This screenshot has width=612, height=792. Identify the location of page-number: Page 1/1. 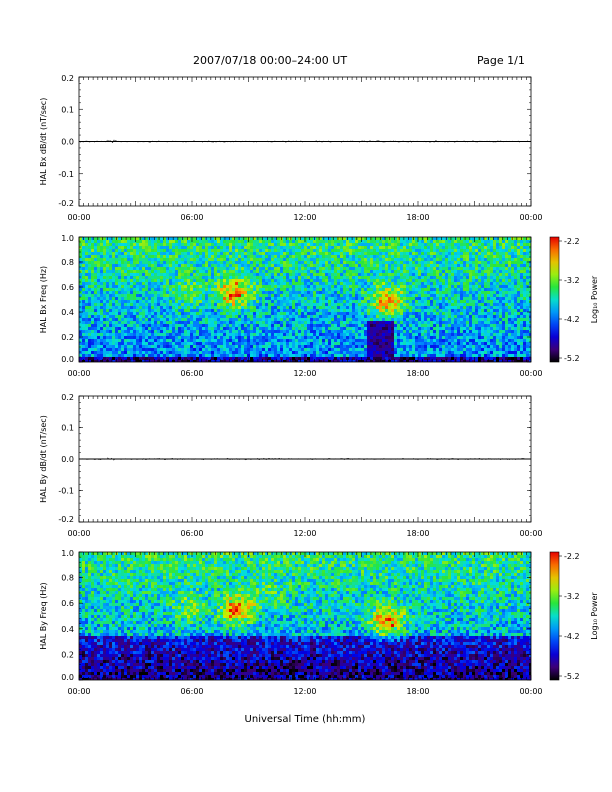
(501, 60).